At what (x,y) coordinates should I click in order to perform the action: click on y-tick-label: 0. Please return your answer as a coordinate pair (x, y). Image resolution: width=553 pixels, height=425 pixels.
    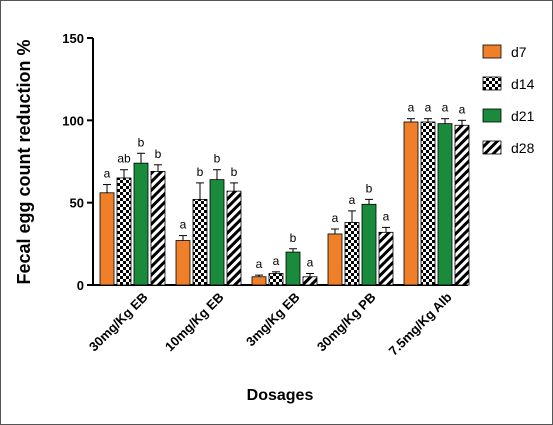
    Looking at the image, I should click on (80, 285).